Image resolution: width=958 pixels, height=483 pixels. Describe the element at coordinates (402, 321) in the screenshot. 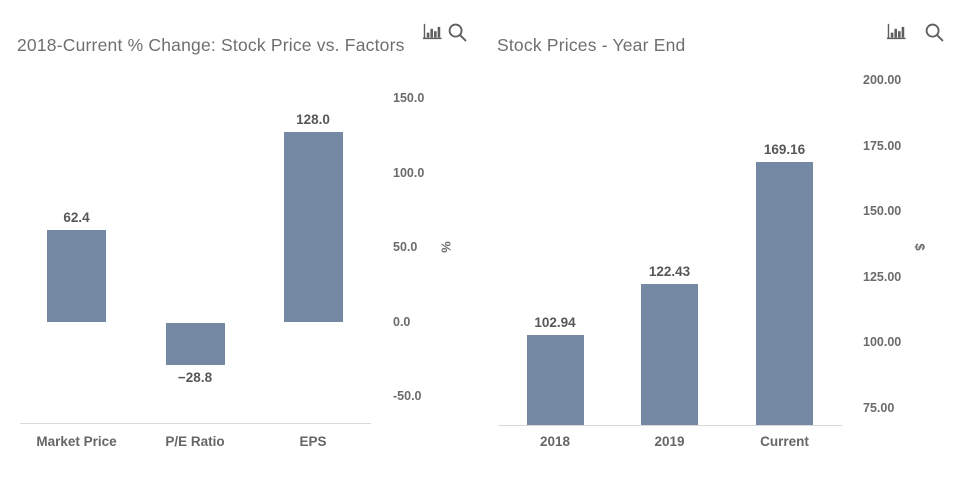

I see `y-tick-label: 0.0` at that location.